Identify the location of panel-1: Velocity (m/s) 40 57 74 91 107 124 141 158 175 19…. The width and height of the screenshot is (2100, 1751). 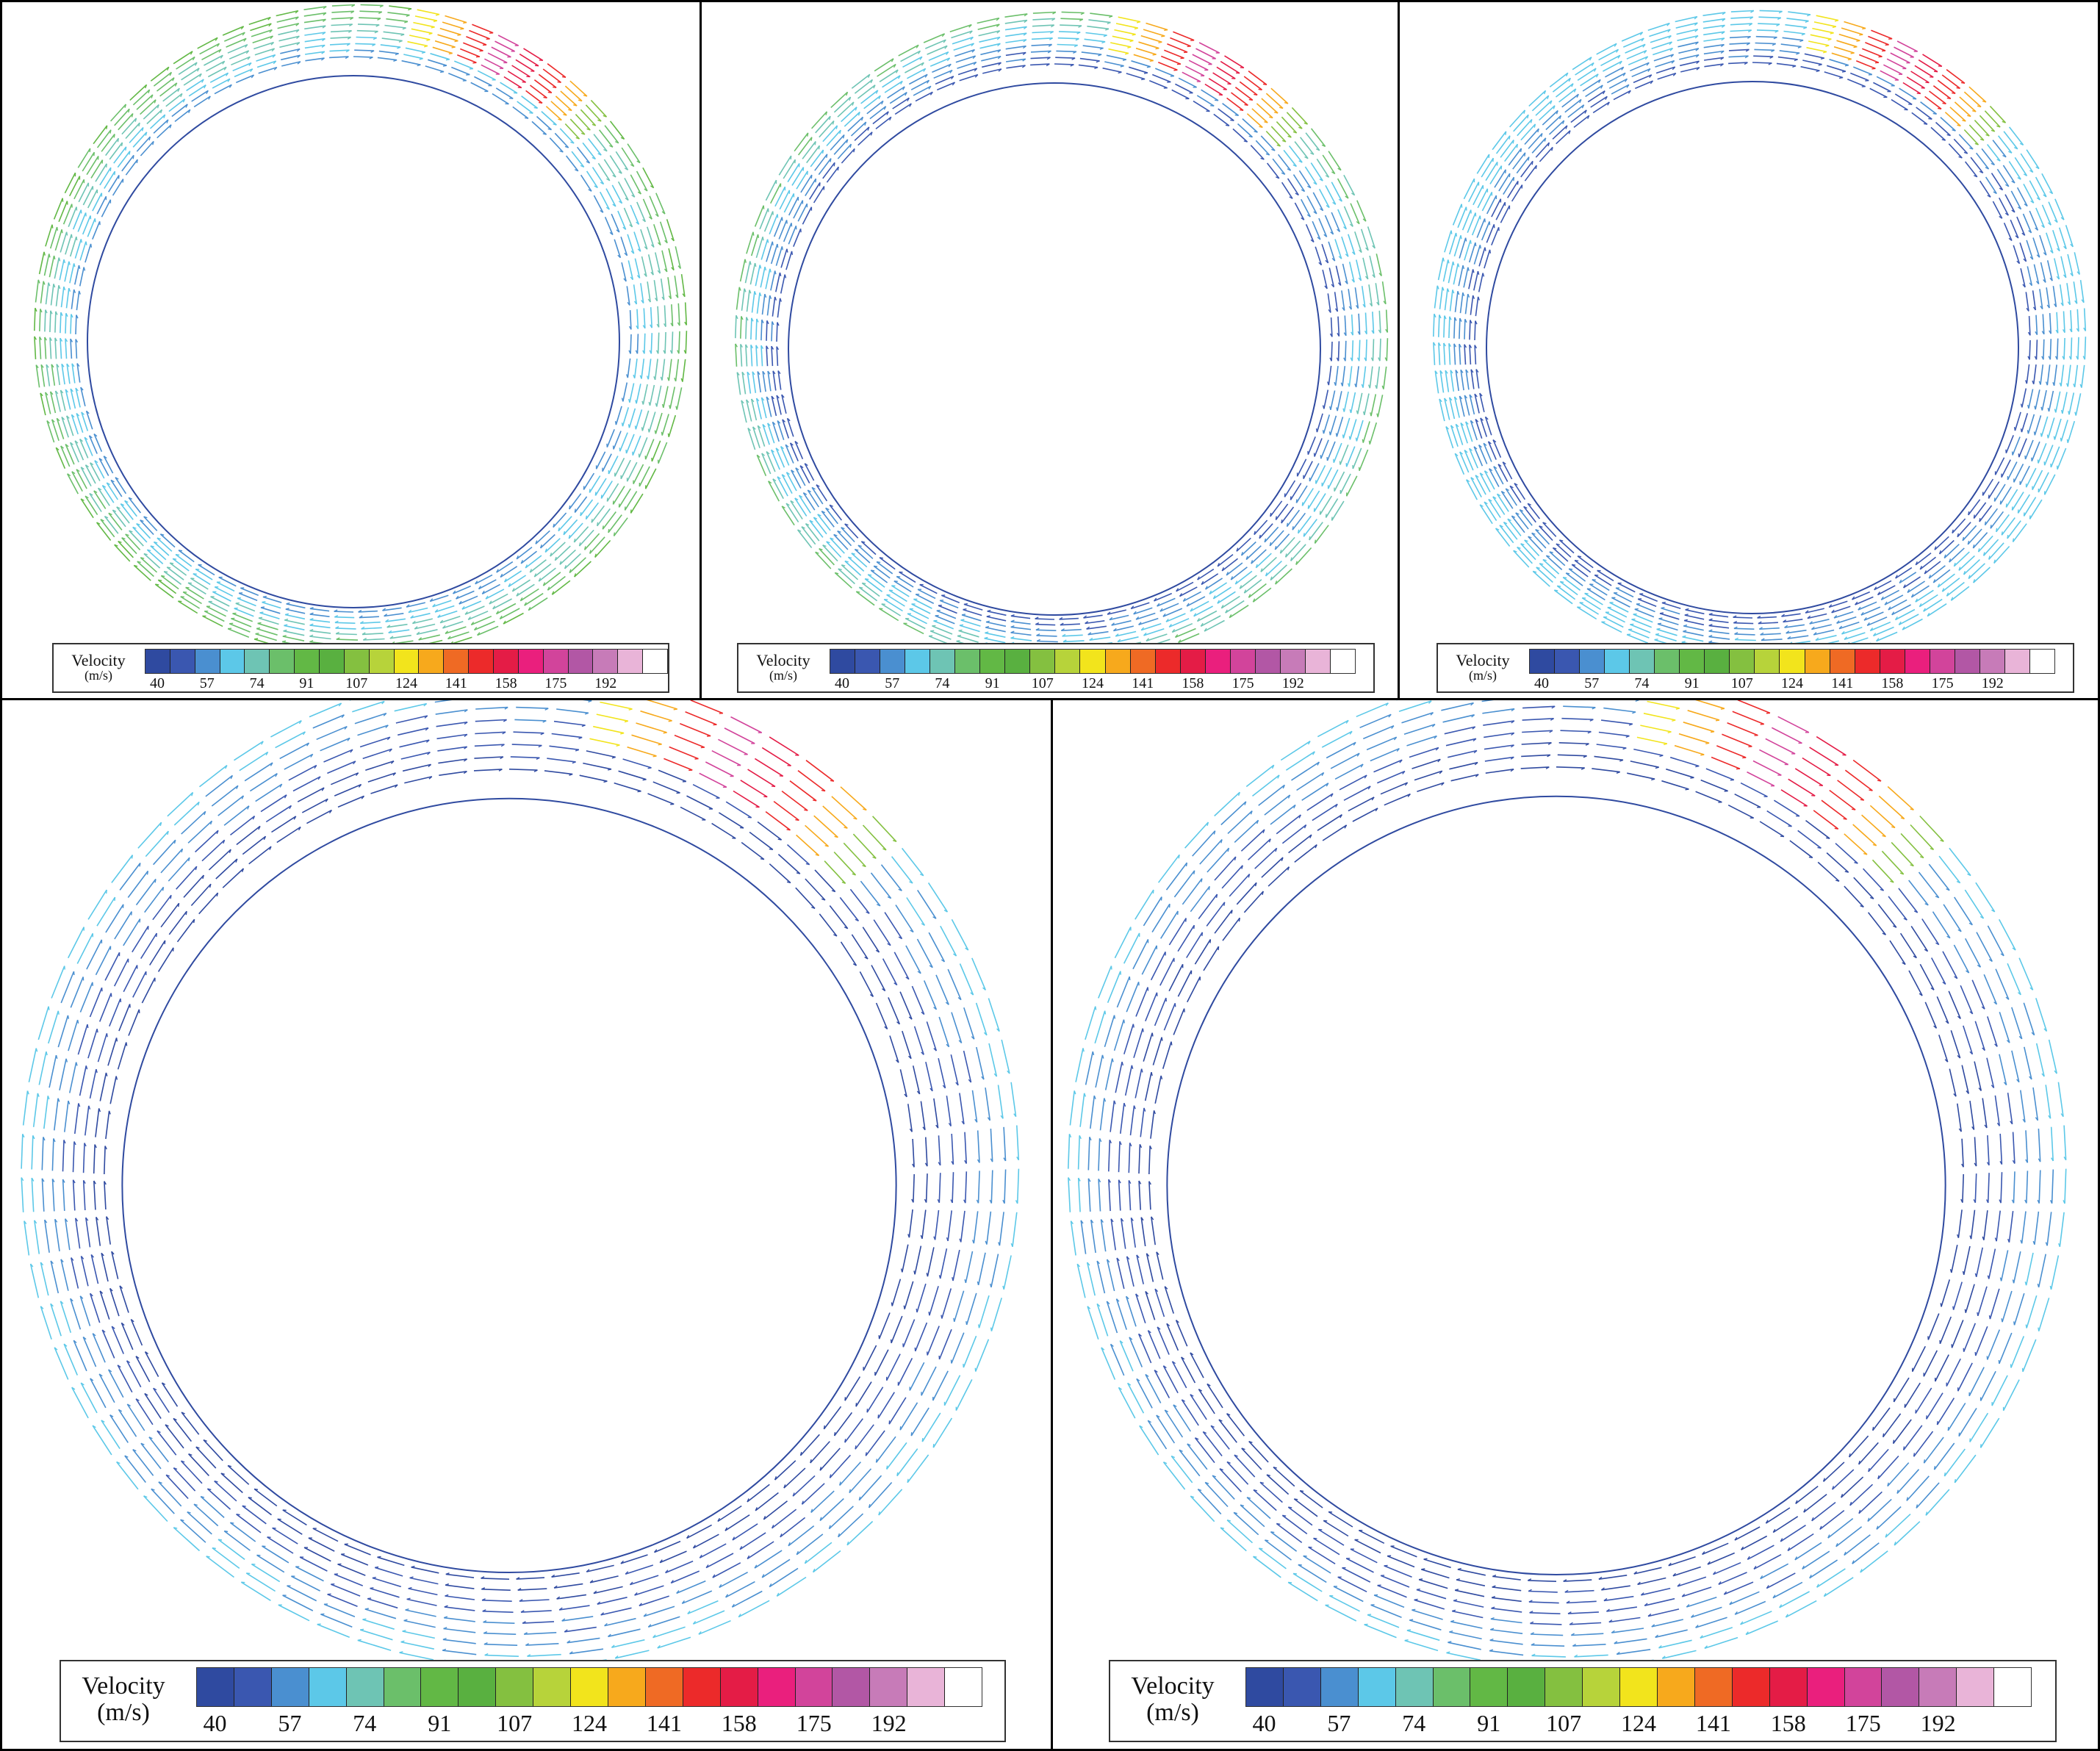
(351, 350).